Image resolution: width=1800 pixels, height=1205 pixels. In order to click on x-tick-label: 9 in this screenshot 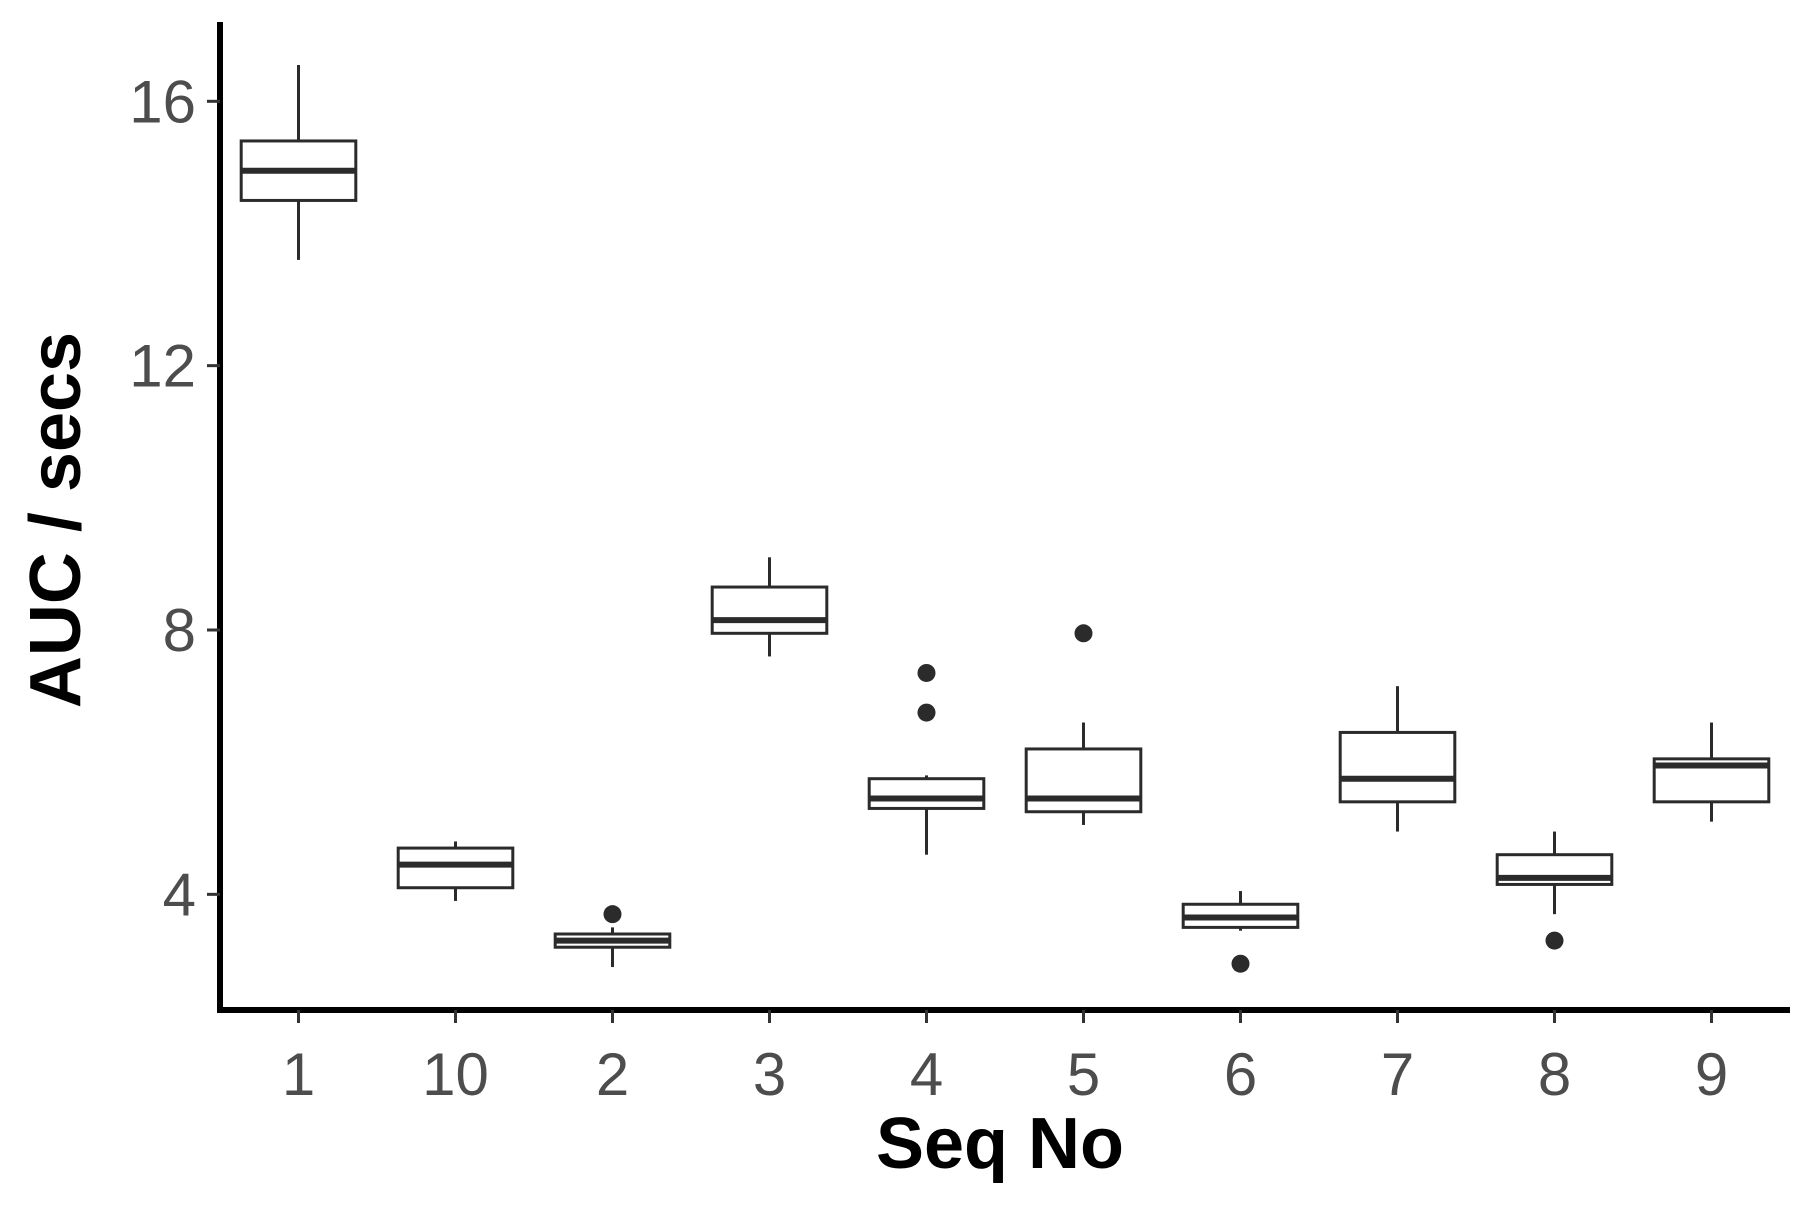, I will do `click(1711, 1074)`.